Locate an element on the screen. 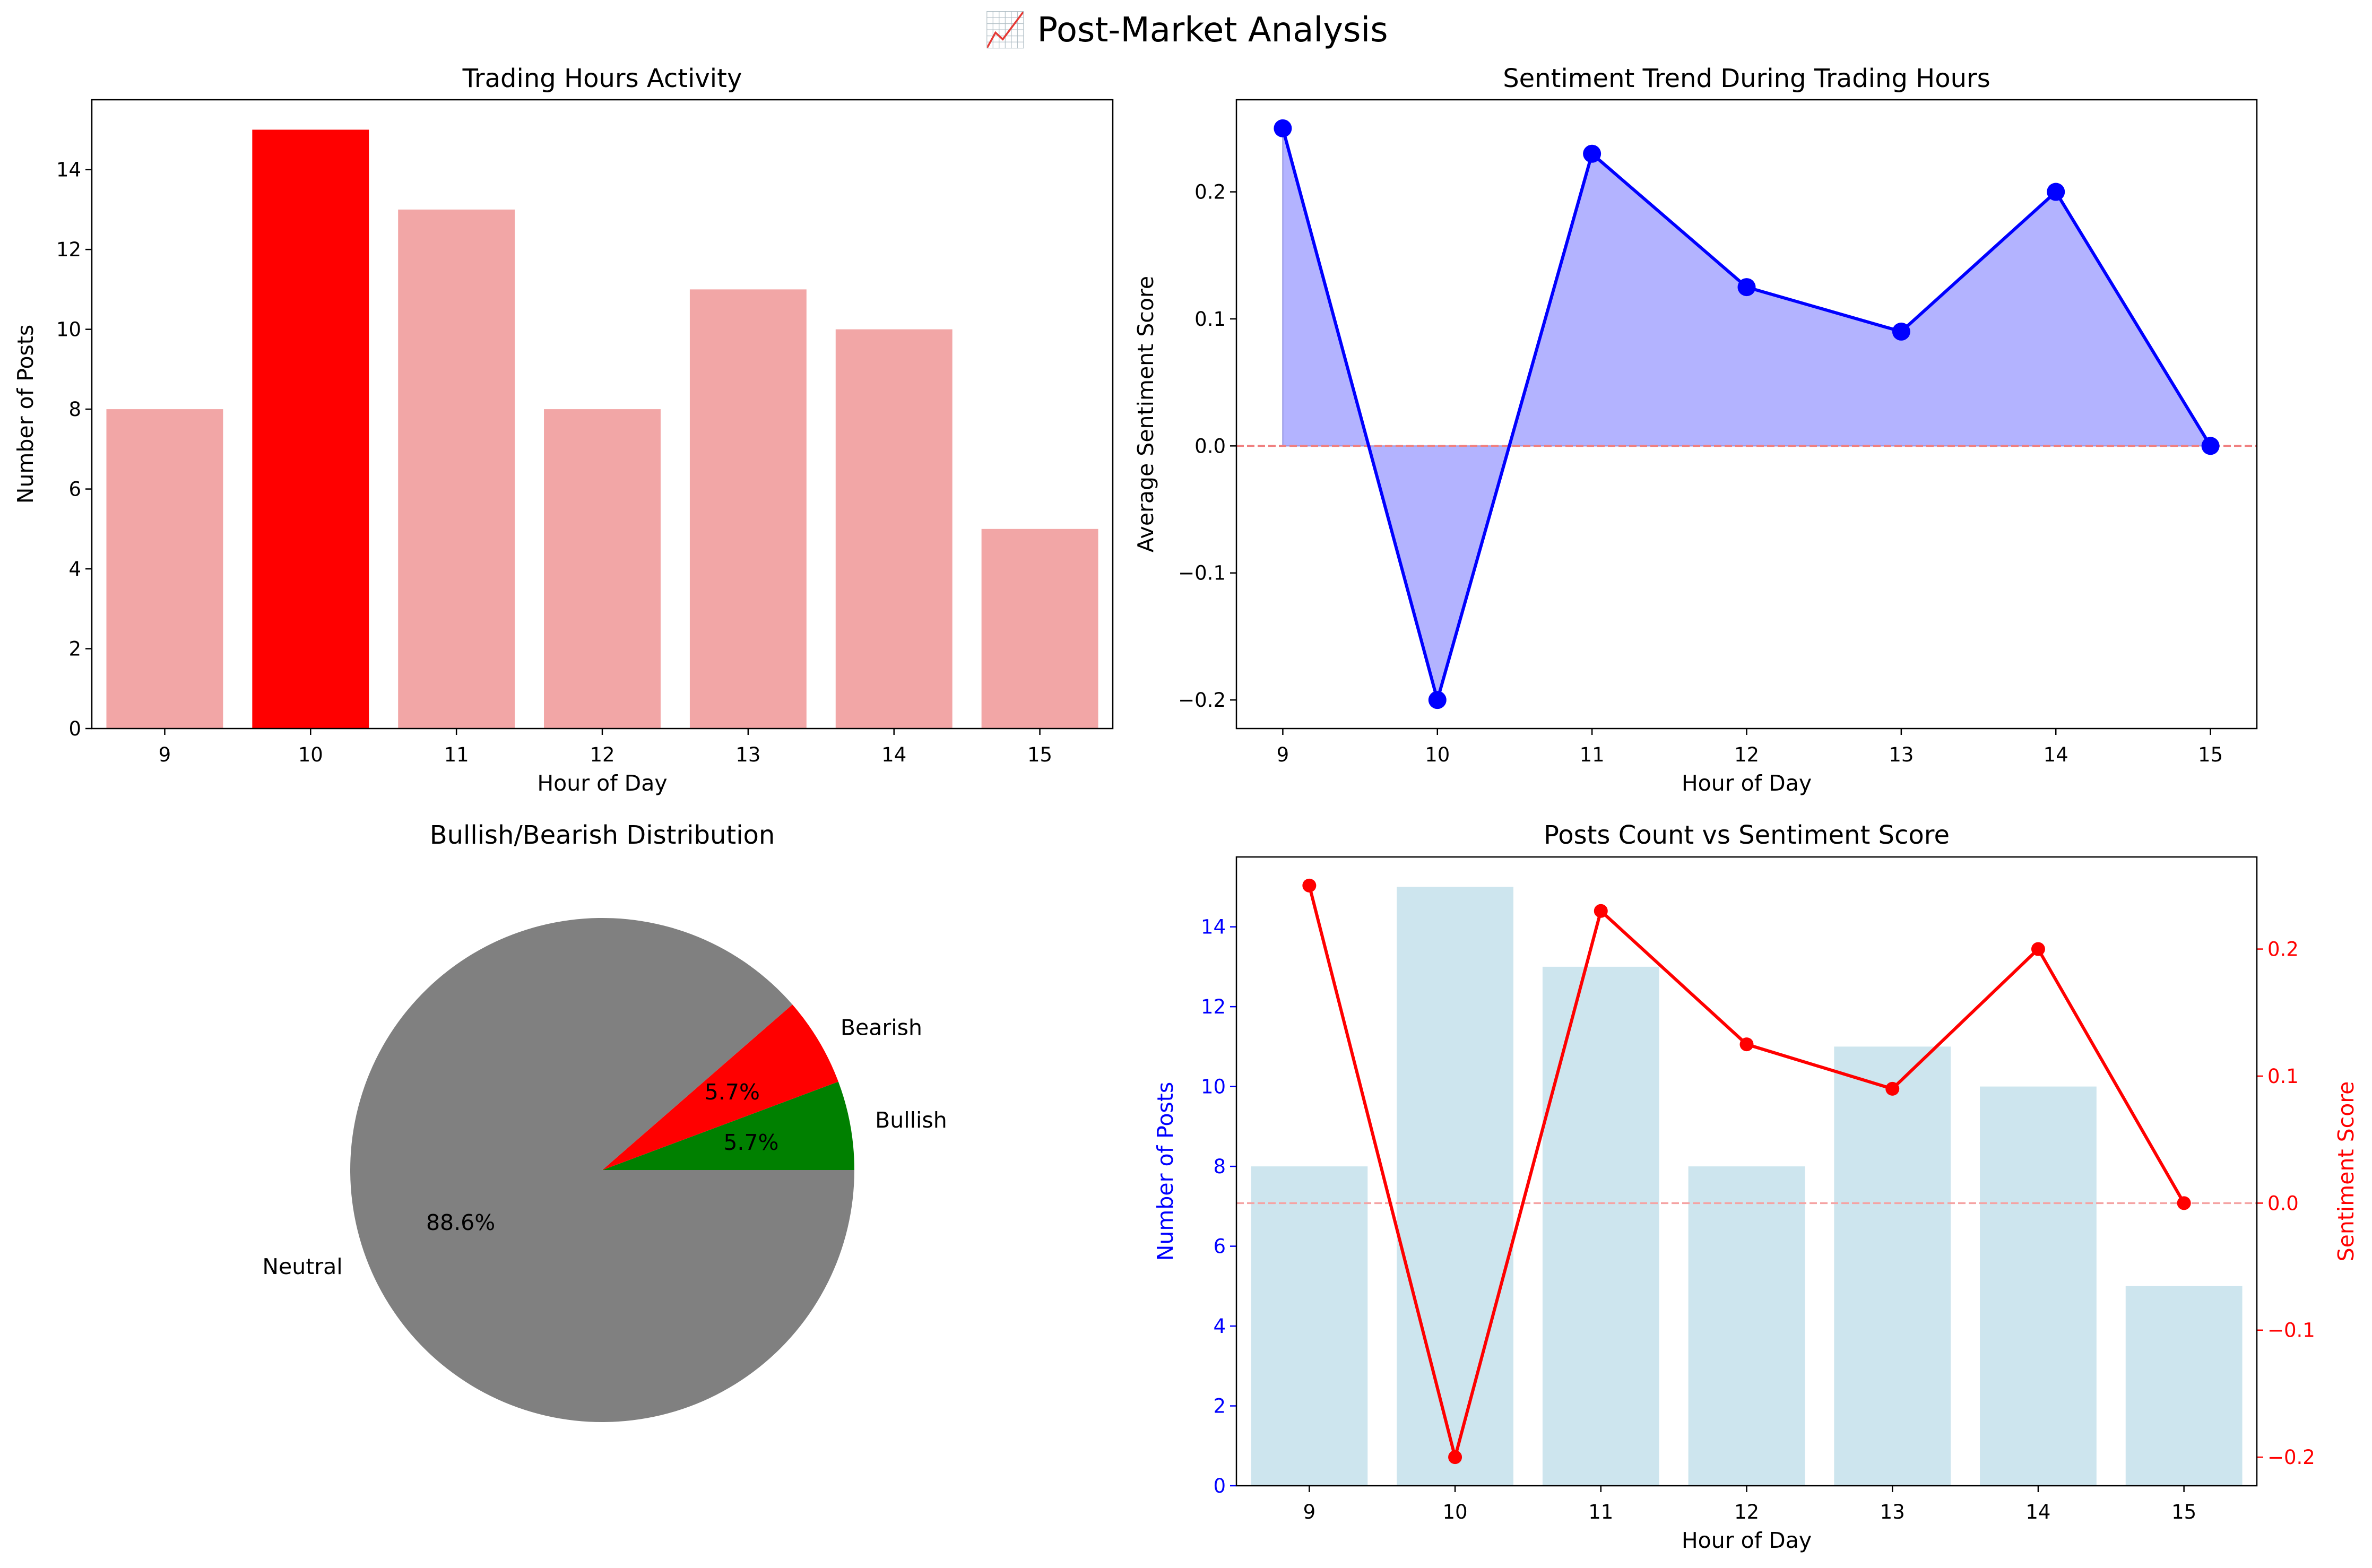  y-tick-label: 4 is located at coordinates (75, 569).